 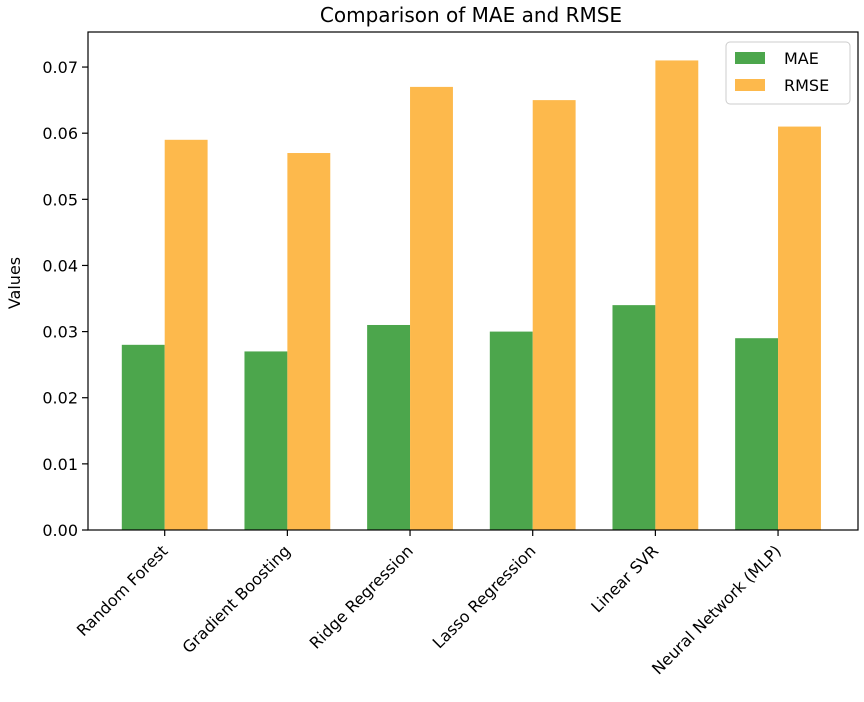 I want to click on y-tick-label: 0.07, so click(x=60, y=67).